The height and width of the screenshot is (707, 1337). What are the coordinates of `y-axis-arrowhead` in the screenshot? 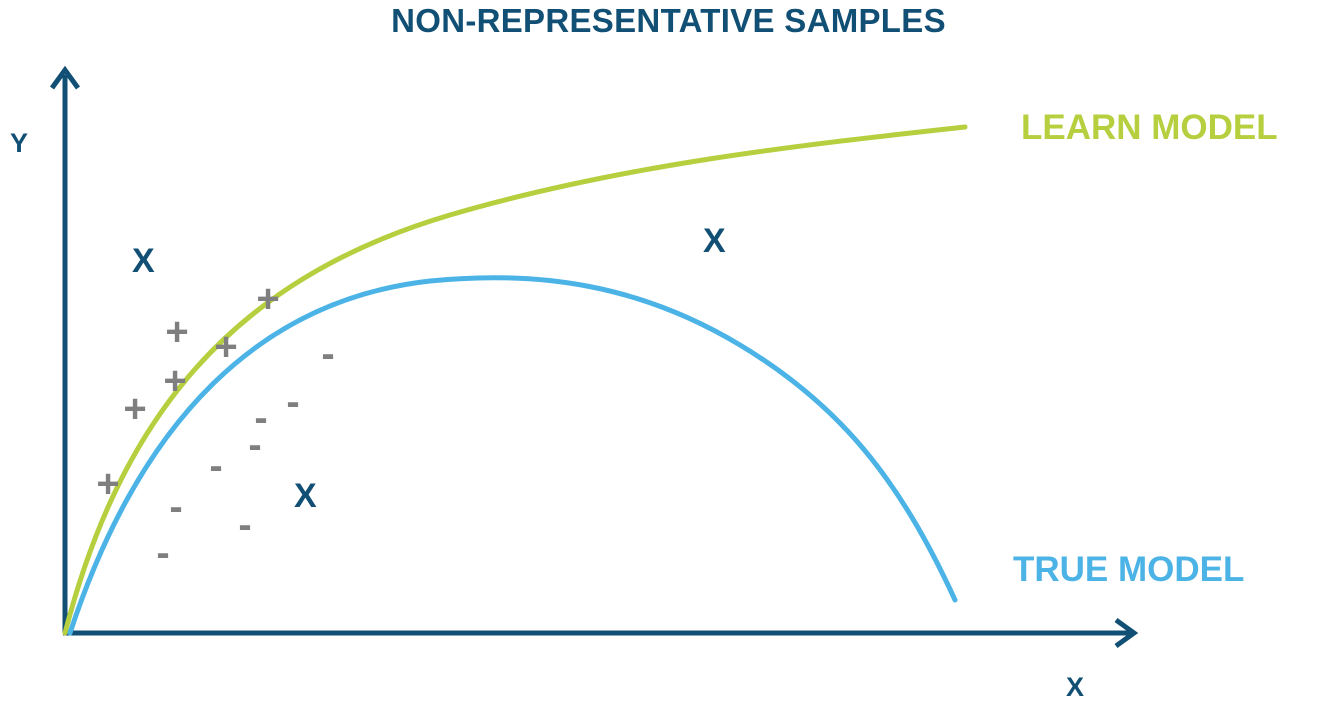 It's located at (65, 77).